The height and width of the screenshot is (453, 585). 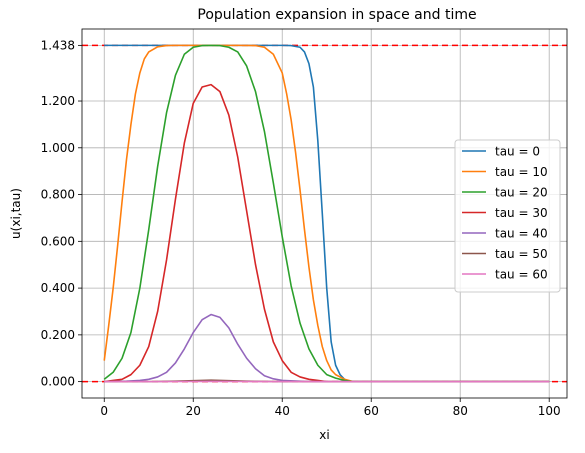 I want to click on y-tick-label: 1.200, so click(x=58, y=101).